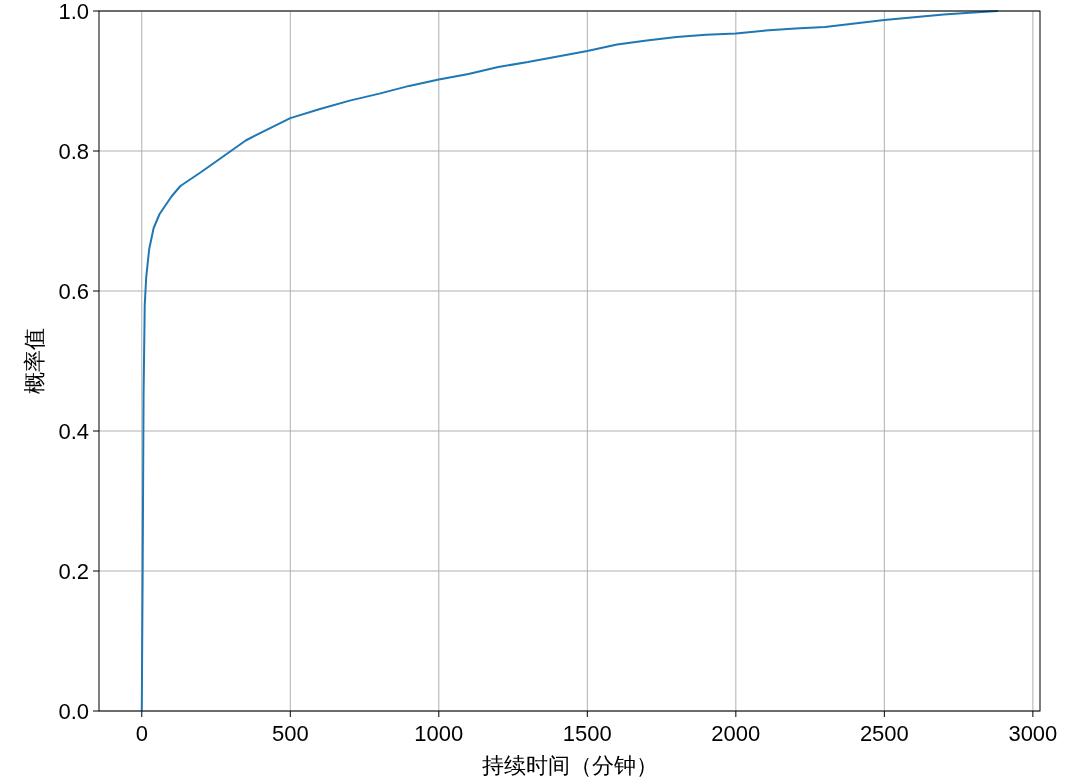 The height and width of the screenshot is (784, 1080). I want to click on x-tick-label: 0, so click(141, 733).